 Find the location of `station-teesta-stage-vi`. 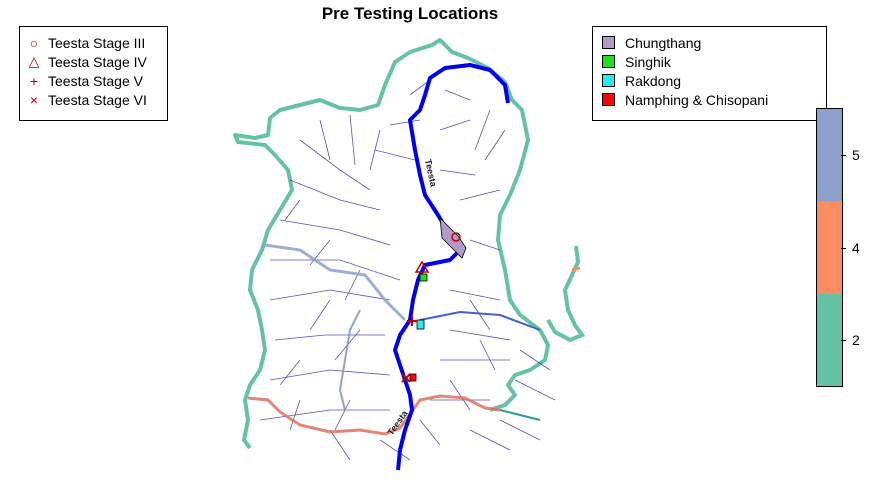

station-teesta-stage-vi is located at coordinates (406, 378).